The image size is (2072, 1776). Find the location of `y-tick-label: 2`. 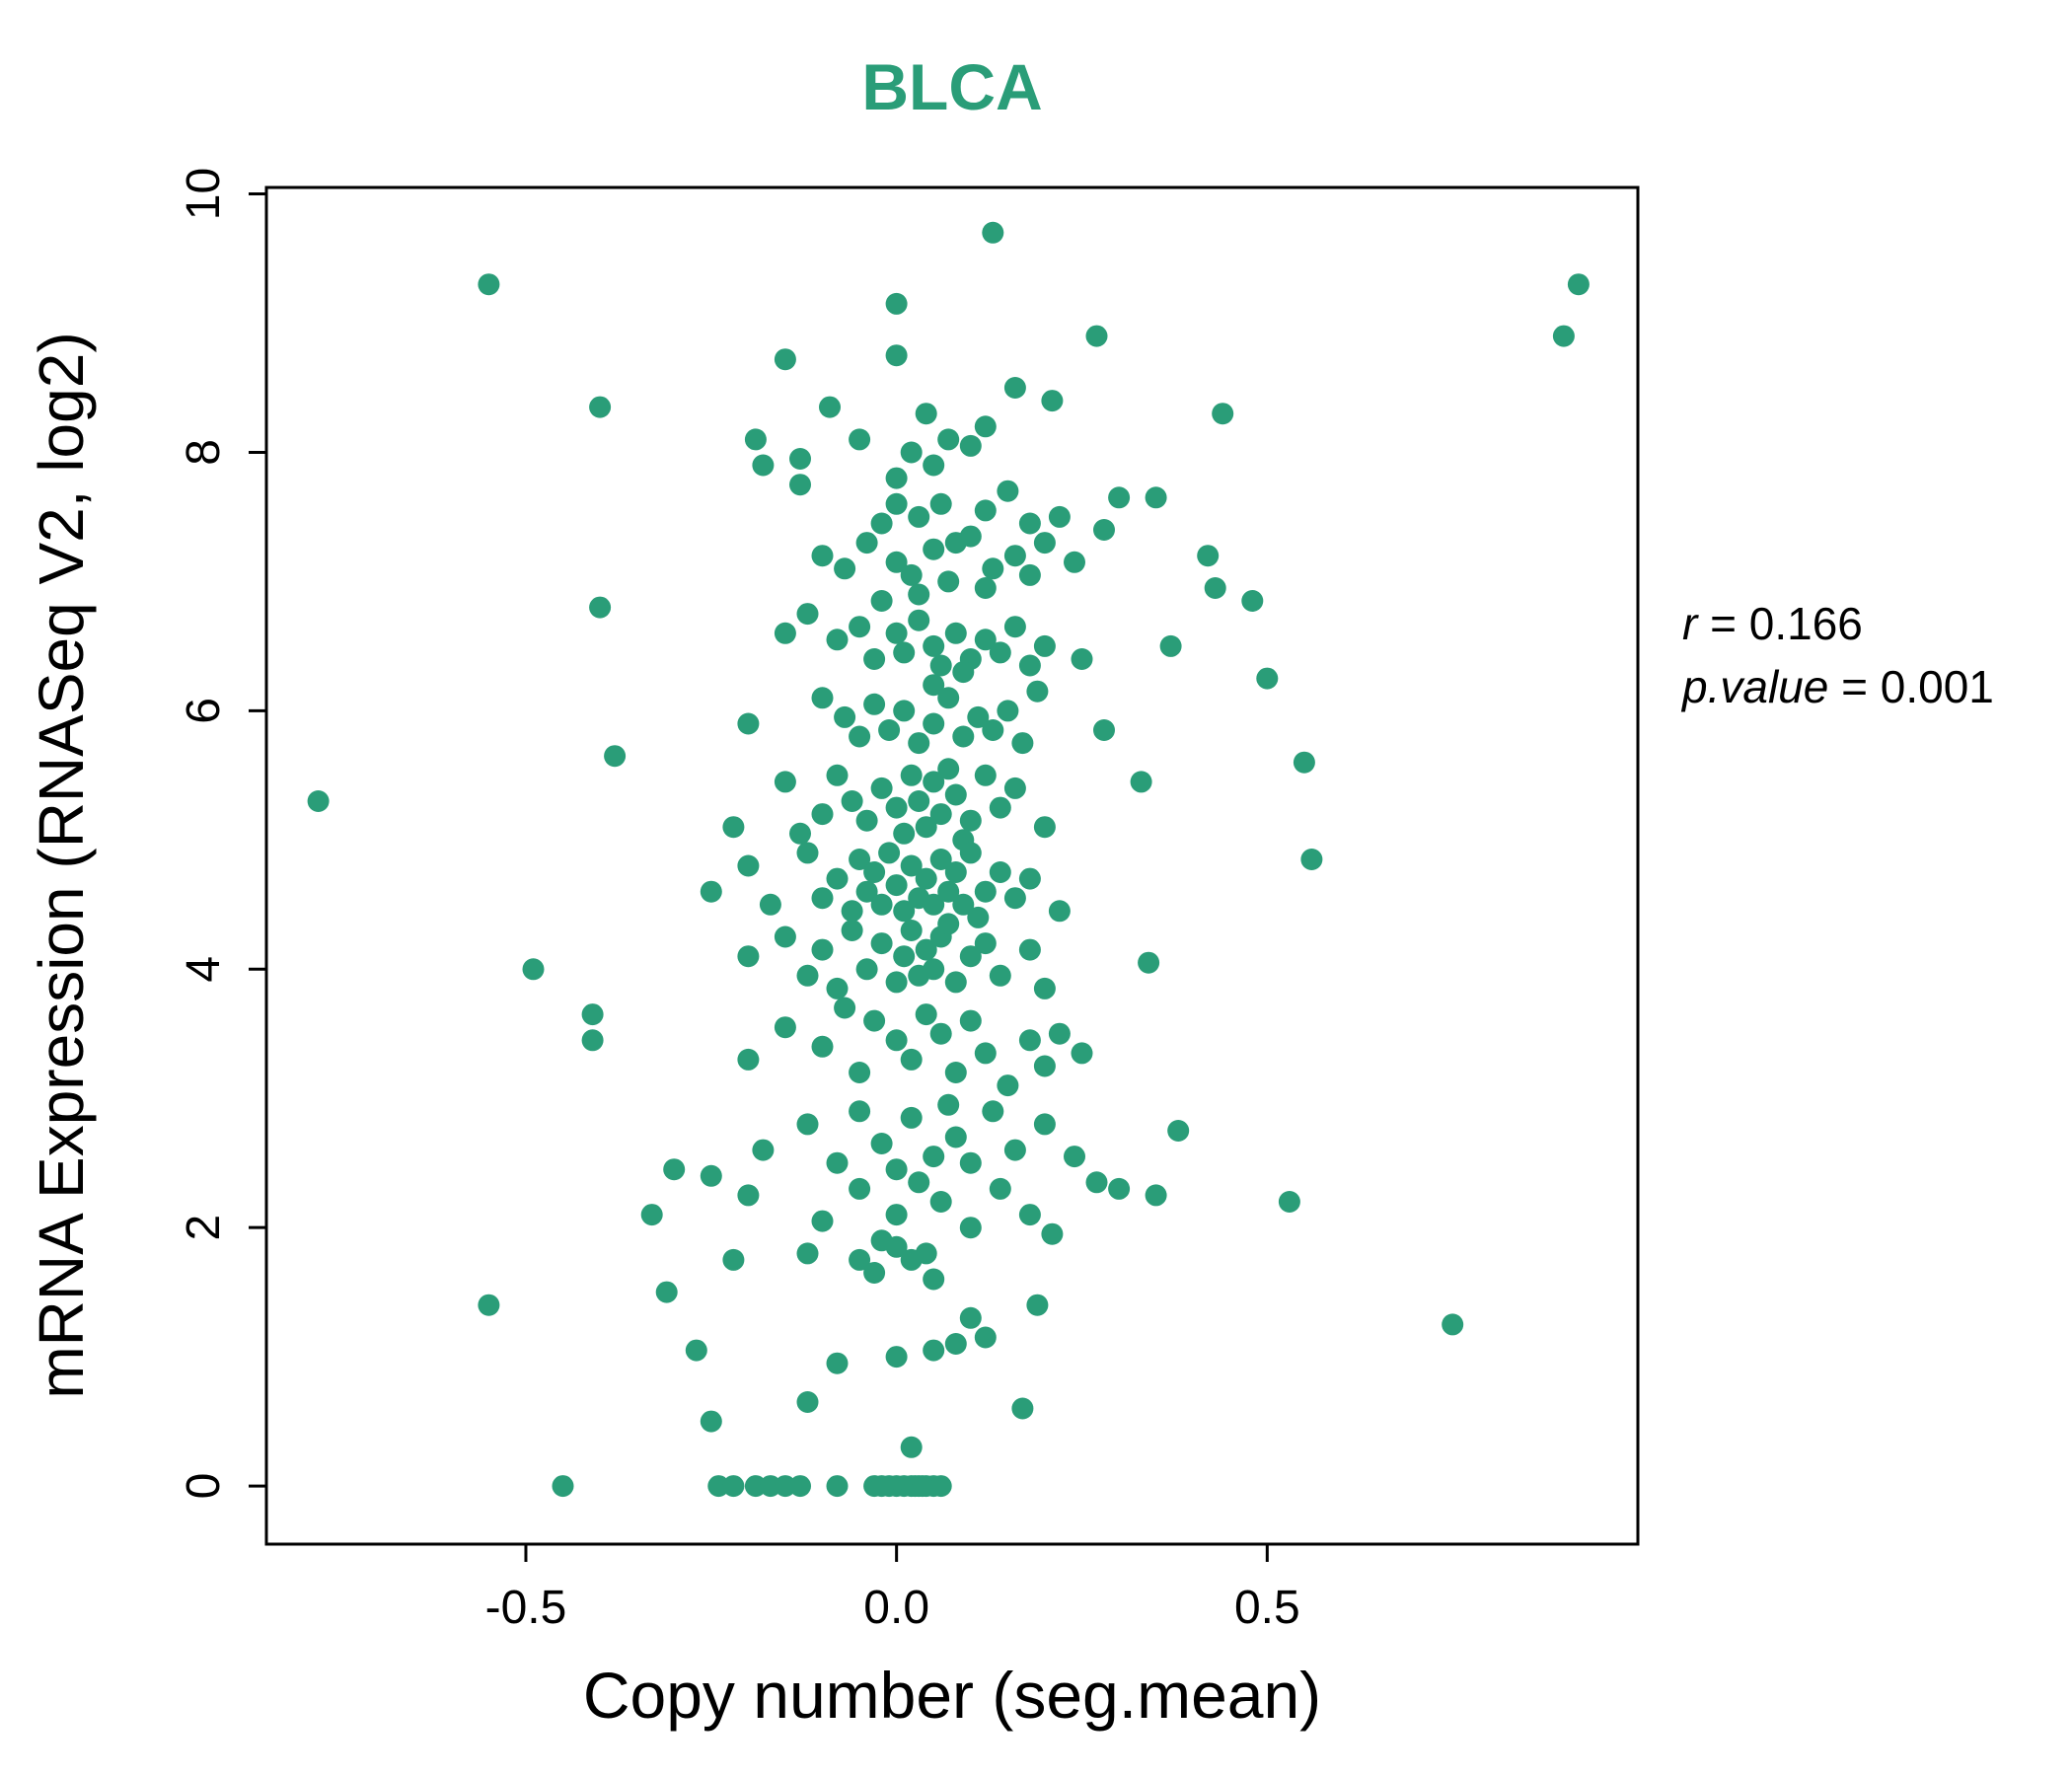

y-tick-label: 2 is located at coordinates (204, 1228).